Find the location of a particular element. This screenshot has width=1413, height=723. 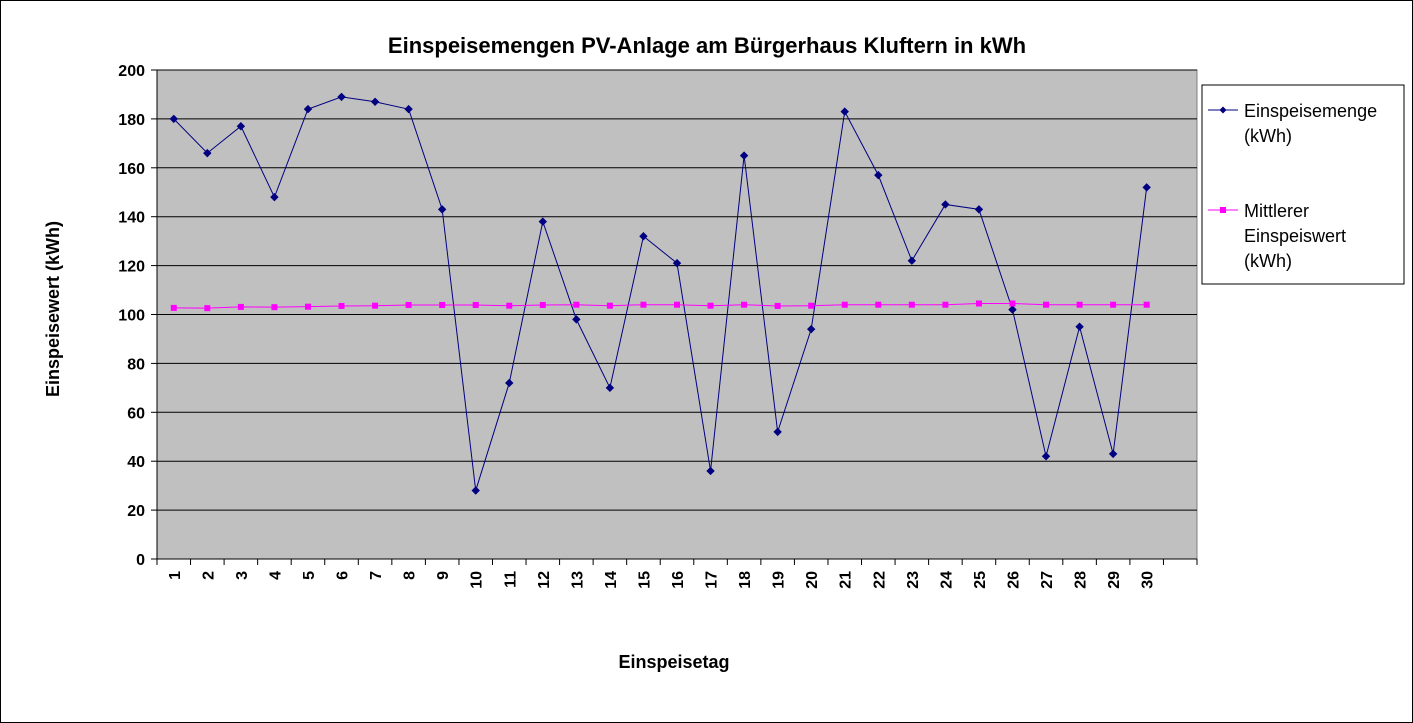

x-tick-label: 23 is located at coordinates (913, 580).